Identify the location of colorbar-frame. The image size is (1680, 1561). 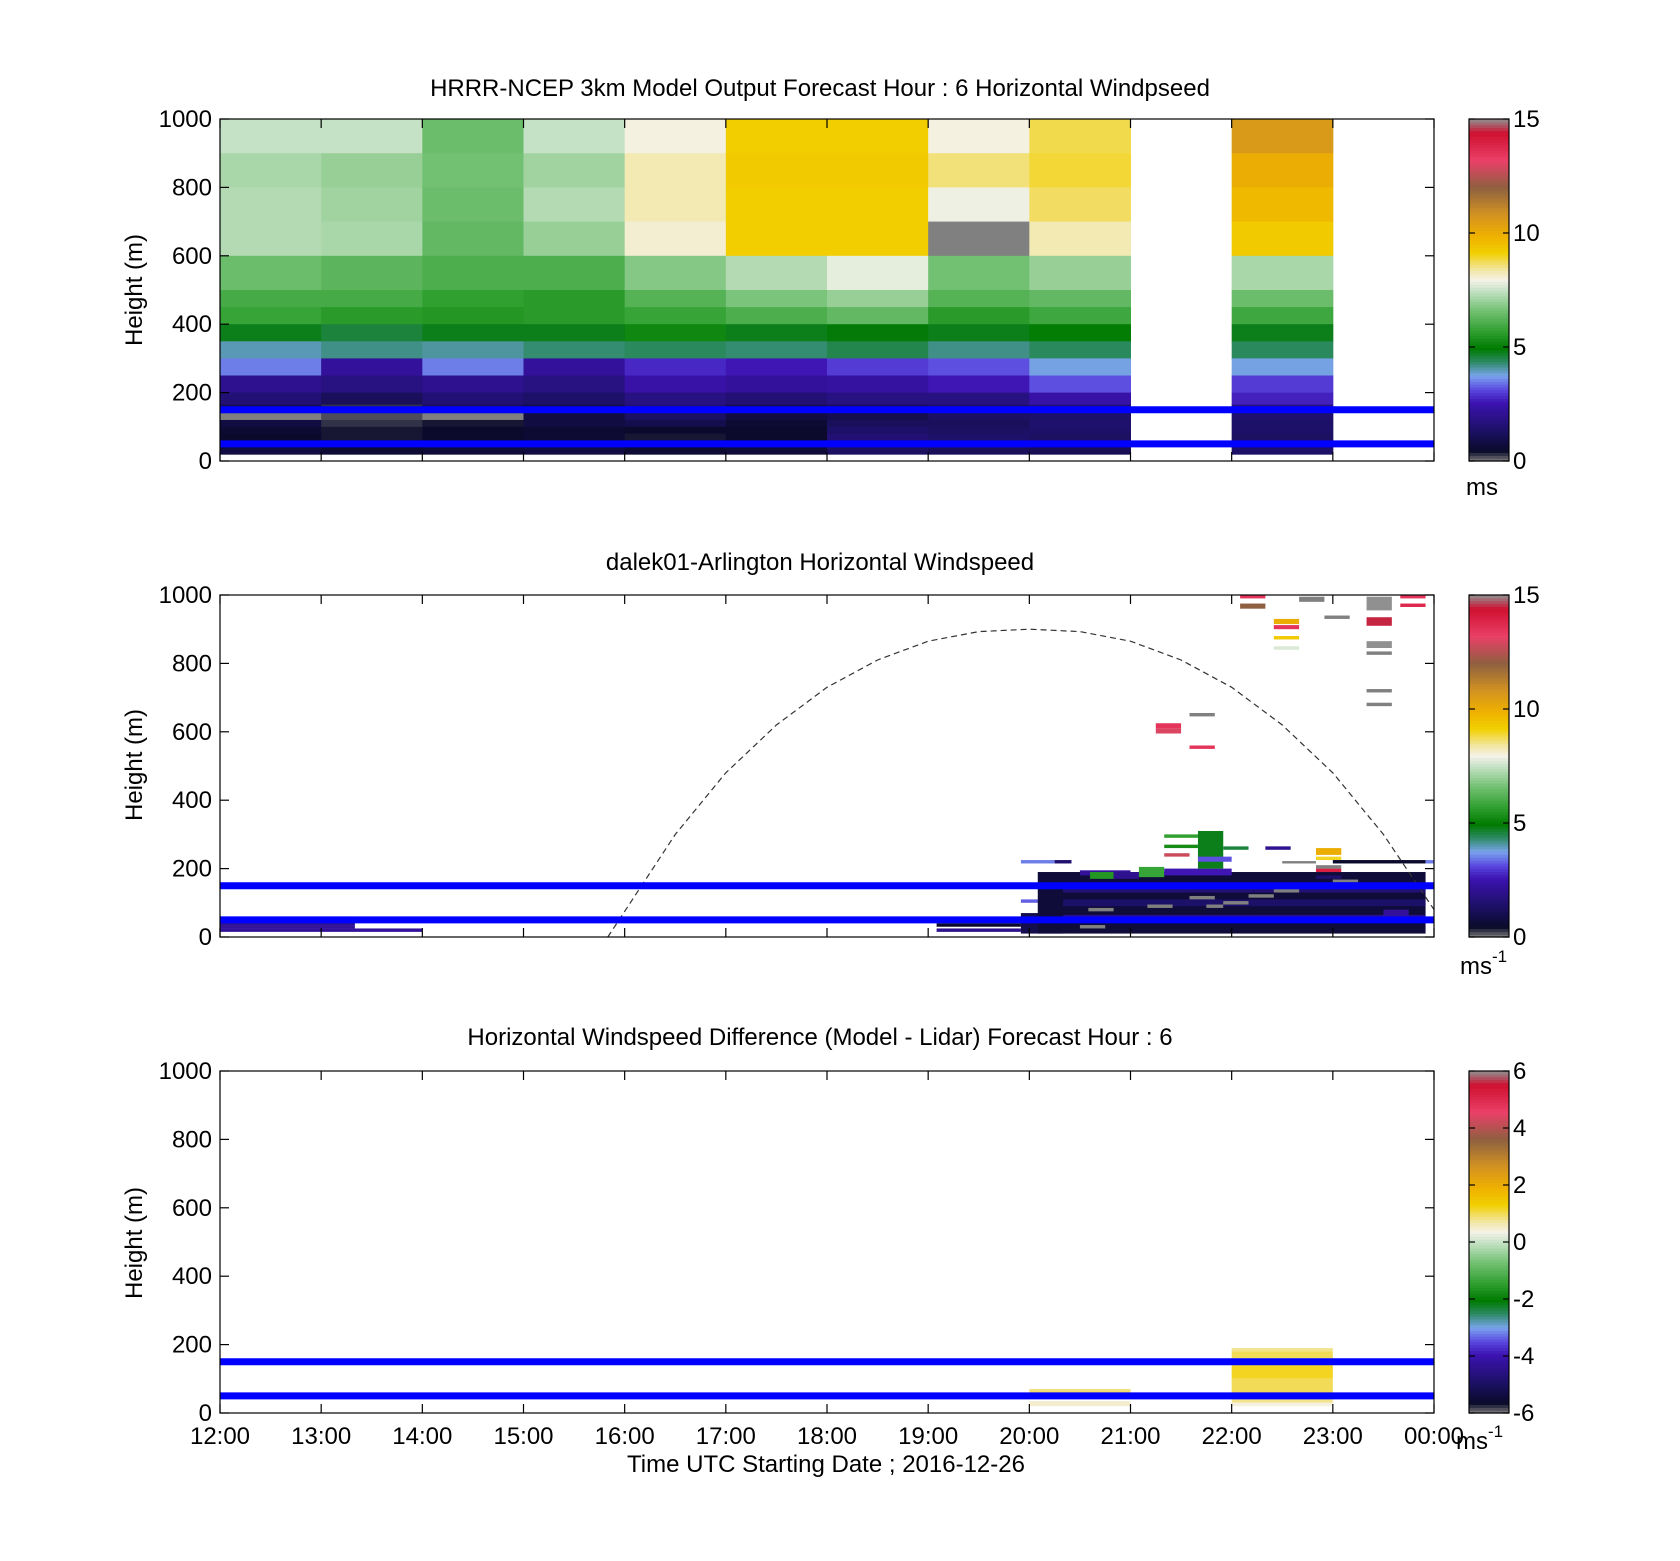
(1489, 290).